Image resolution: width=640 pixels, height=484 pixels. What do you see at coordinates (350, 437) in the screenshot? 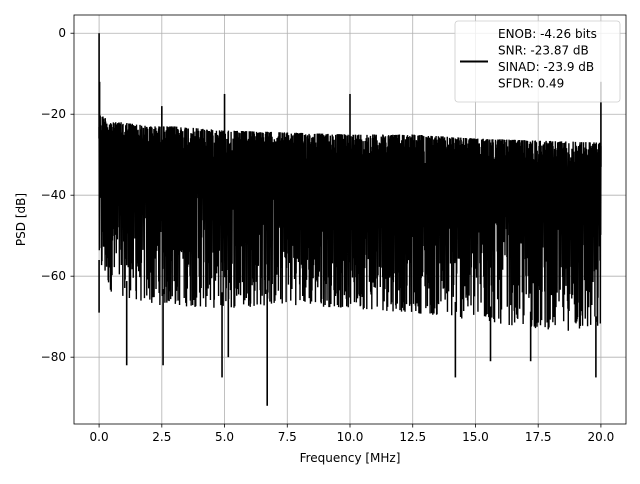
I see `x-tick-label: 10.0` at bounding box center [350, 437].